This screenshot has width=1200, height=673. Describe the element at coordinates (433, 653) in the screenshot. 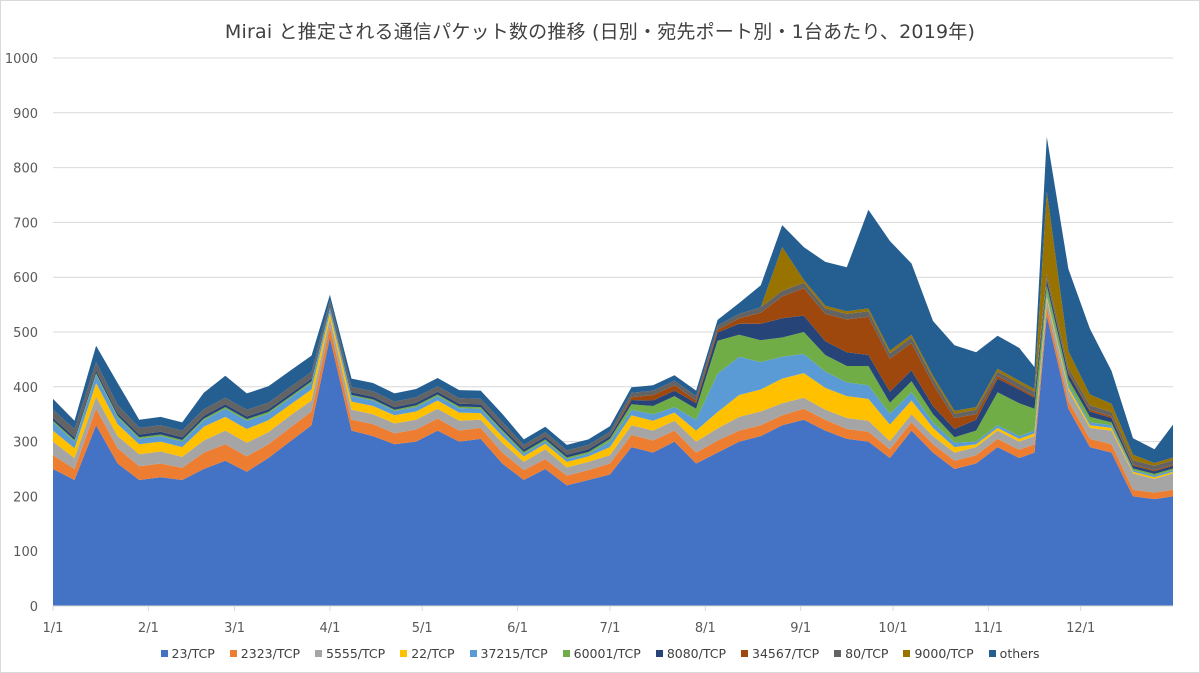

I see `legend-label: 22/TCP` at that location.